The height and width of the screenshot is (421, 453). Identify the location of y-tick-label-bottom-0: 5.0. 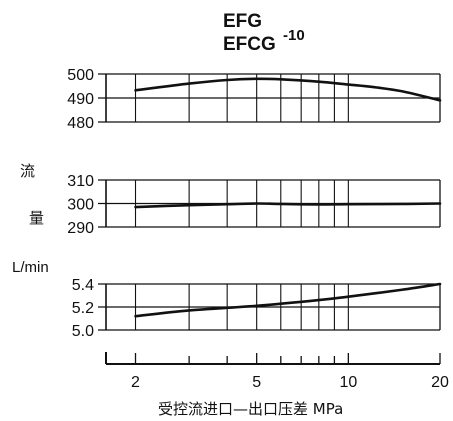
(83, 331).